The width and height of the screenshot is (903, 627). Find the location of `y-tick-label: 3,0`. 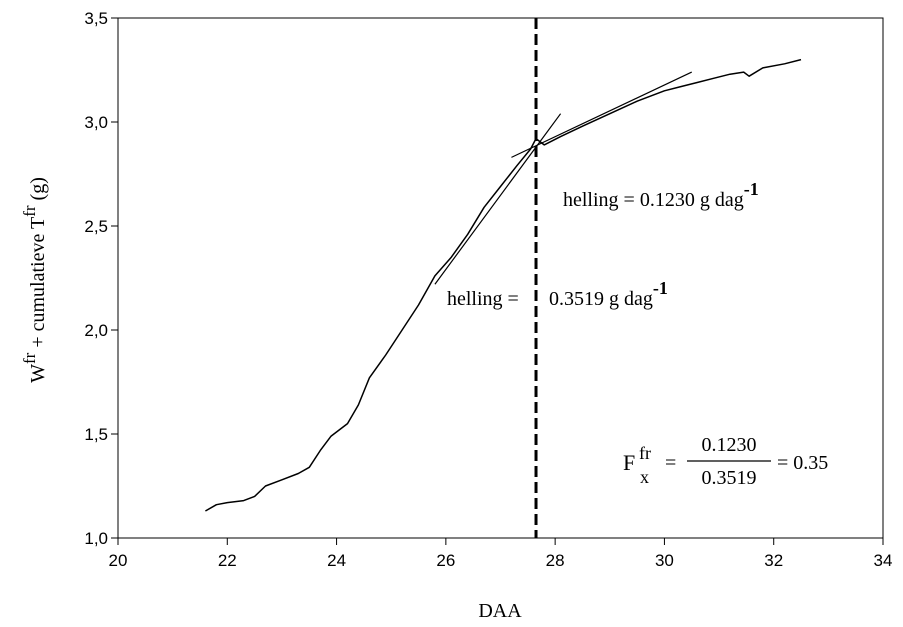

y-tick-label: 3,0 is located at coordinates (96, 122).